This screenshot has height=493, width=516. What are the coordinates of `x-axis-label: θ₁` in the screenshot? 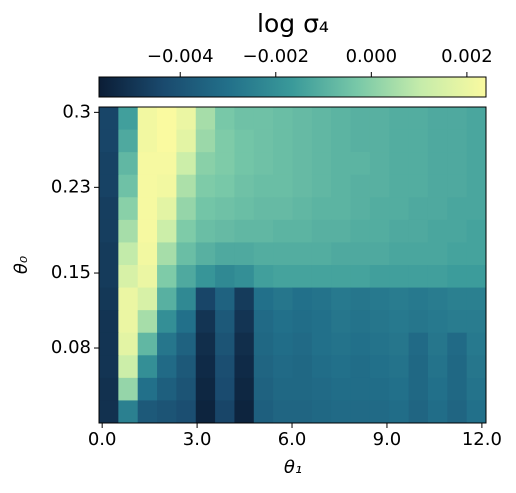 It's located at (293, 467).